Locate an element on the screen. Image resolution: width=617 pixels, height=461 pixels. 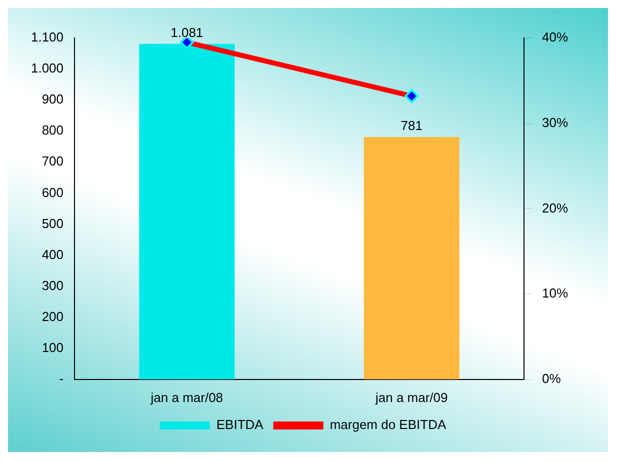
y-tick-label: 700 is located at coordinates (53, 161).